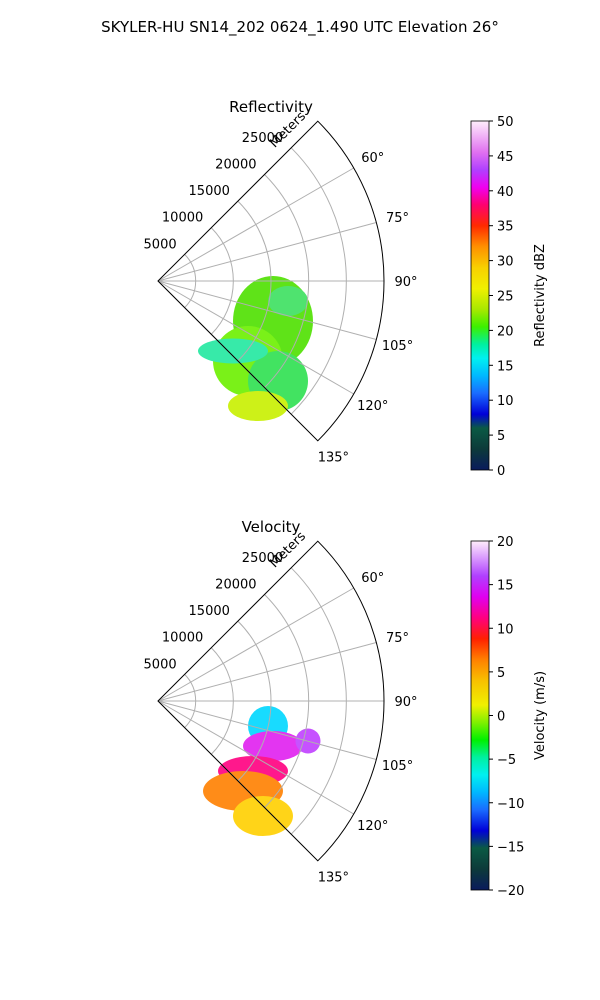 This screenshot has height=1000, width=600. What do you see at coordinates (505, 157) in the screenshot?
I see `colorbar-tick-label: 45` at bounding box center [505, 157].